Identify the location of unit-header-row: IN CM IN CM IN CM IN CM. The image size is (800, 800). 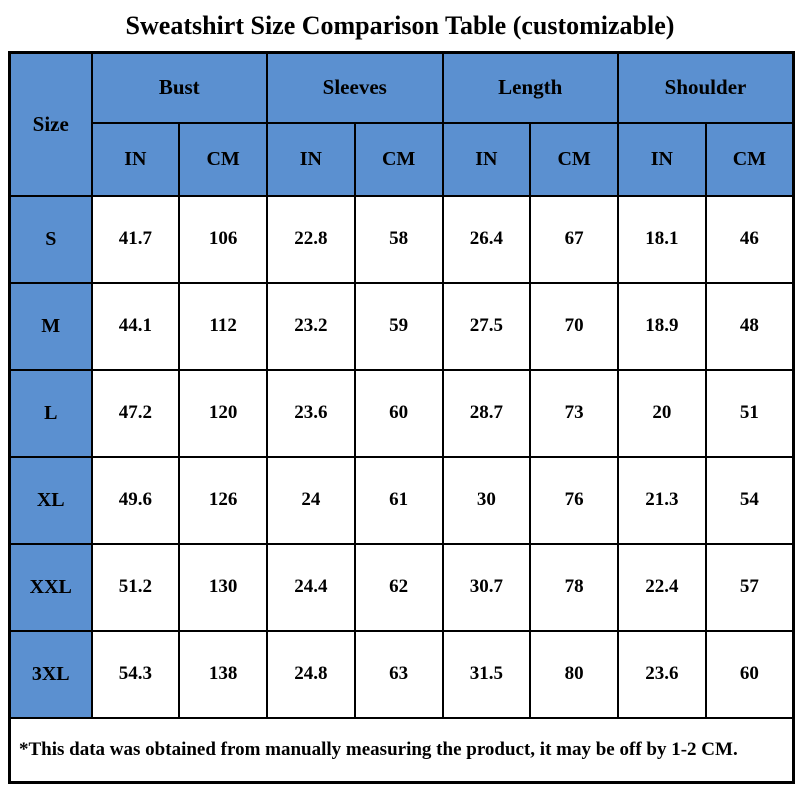
(402, 159).